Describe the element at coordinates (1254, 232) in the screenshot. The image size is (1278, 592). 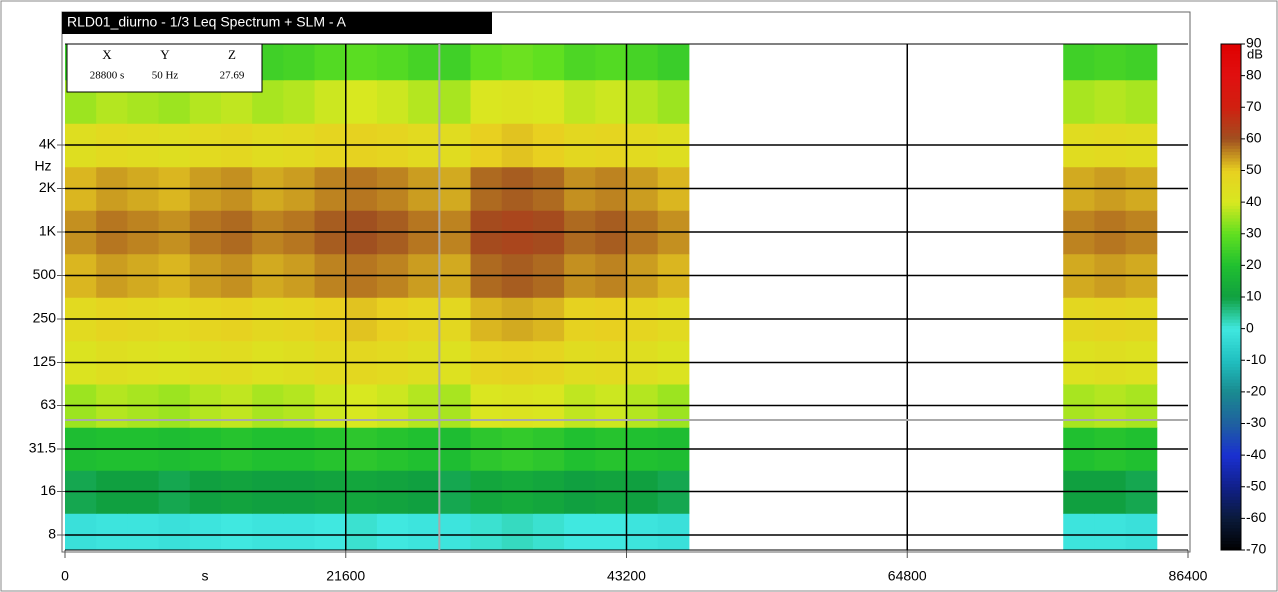
I see `colorbar-tick-label: 30` at that location.